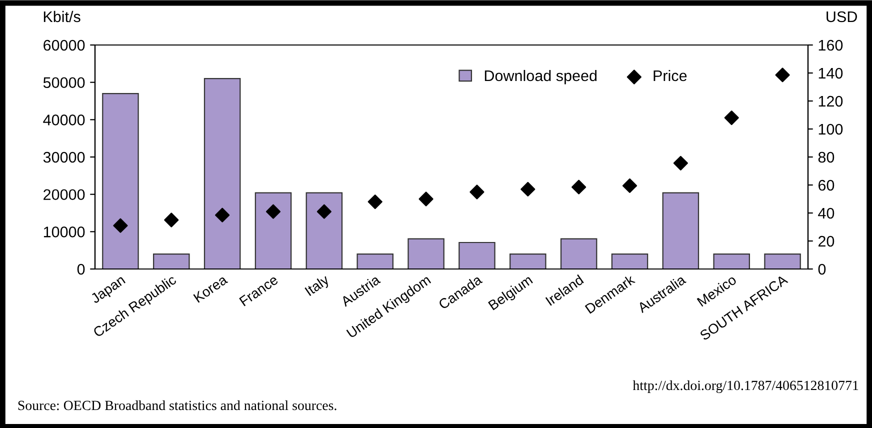 This screenshot has width=872, height=428. Describe the element at coordinates (177, 405) in the screenshot. I see `source-note: Source: OECD Broadband statistics and national sources.` at that location.